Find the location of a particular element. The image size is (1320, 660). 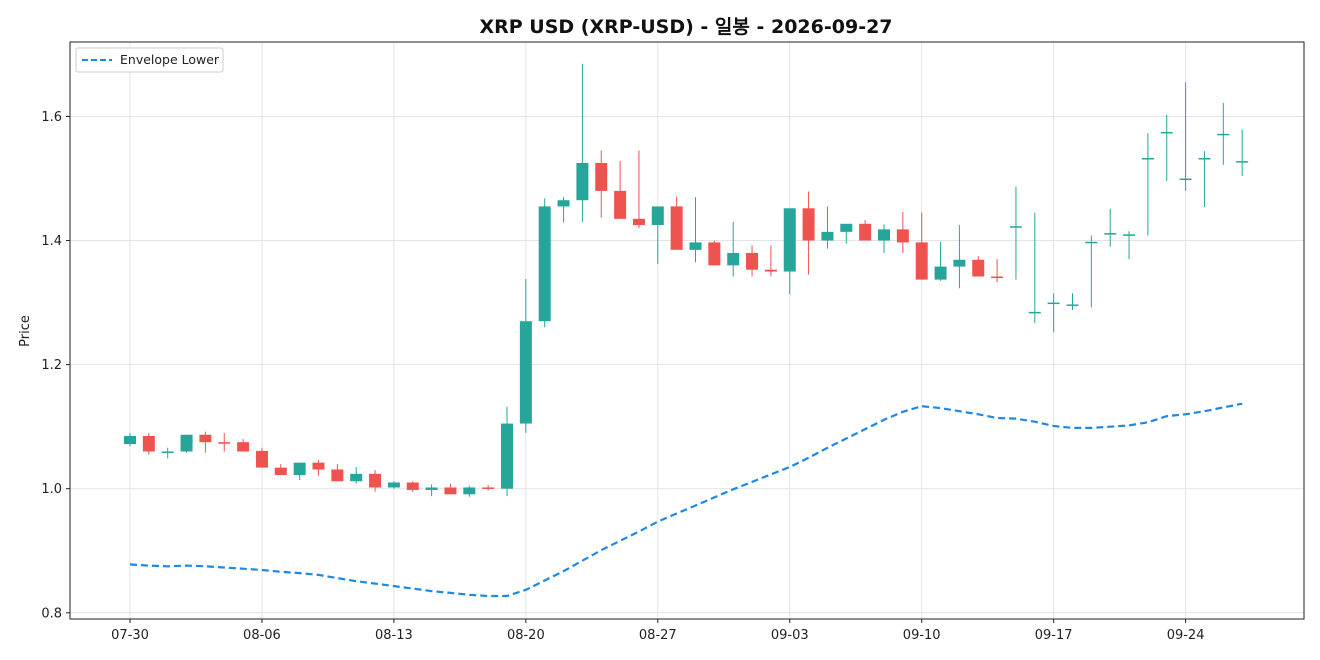

x-tick-label: 08-27 is located at coordinates (658, 635).